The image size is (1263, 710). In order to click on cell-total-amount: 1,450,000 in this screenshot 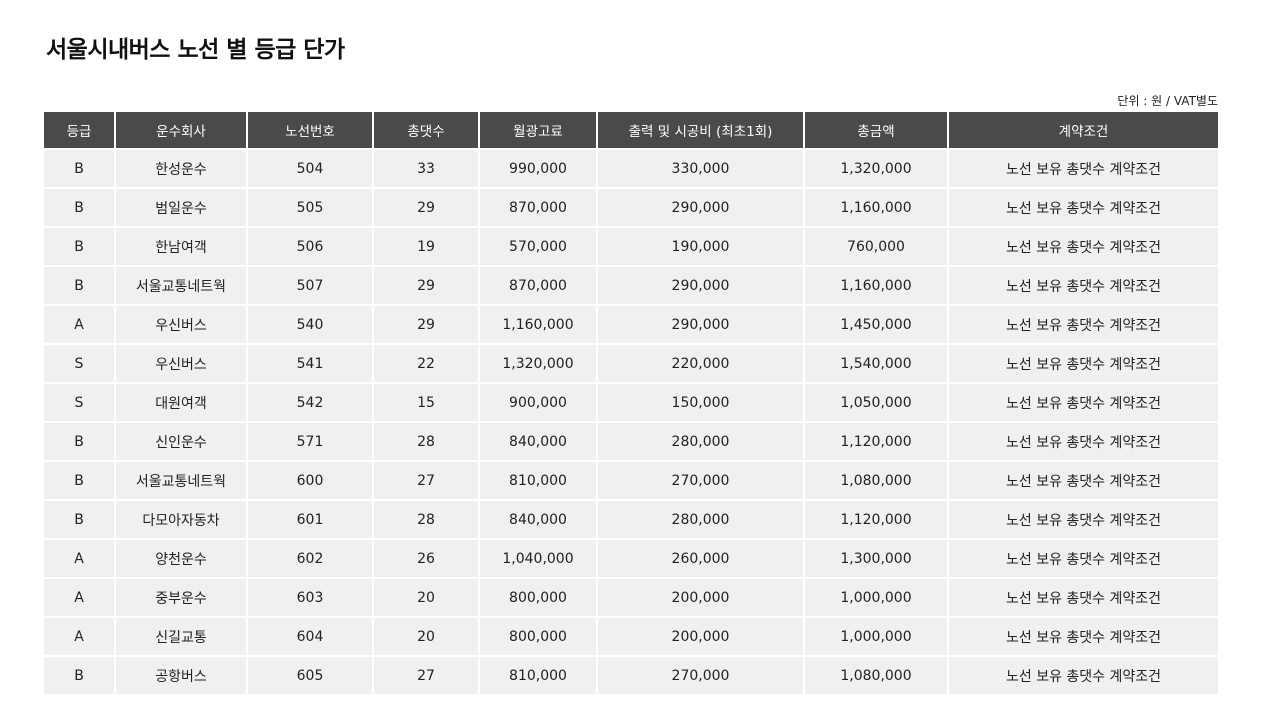, I will do `click(876, 324)`.